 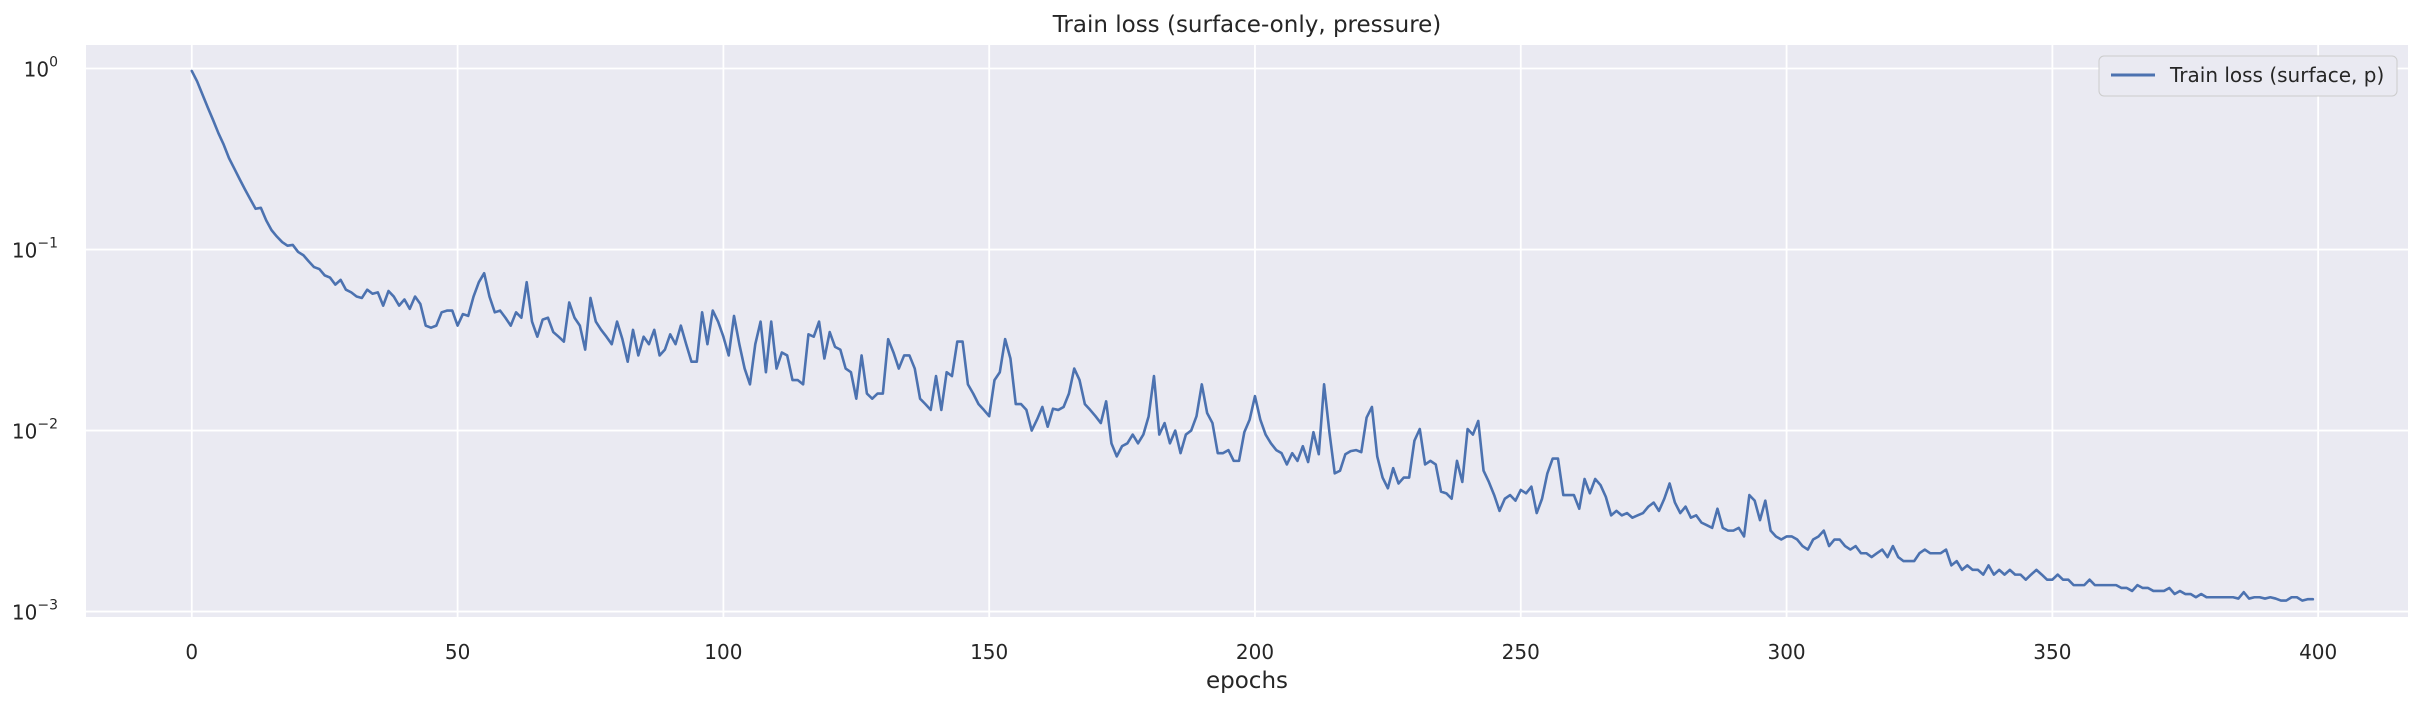 I want to click on x-tick-label: 300, so click(x=1786, y=652).